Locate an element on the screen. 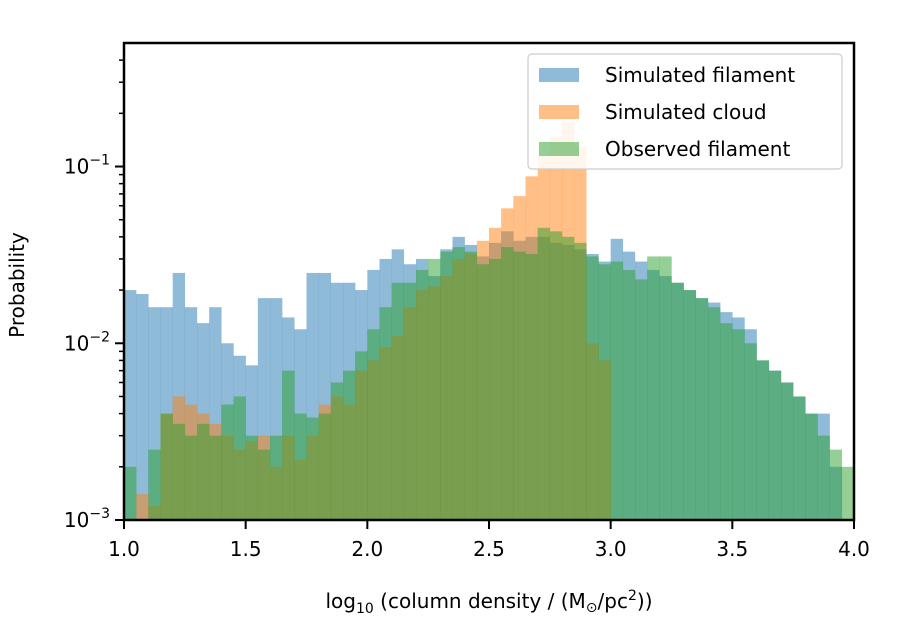 The width and height of the screenshot is (907, 633). x-tick-label: 2.5 is located at coordinates (489, 549).